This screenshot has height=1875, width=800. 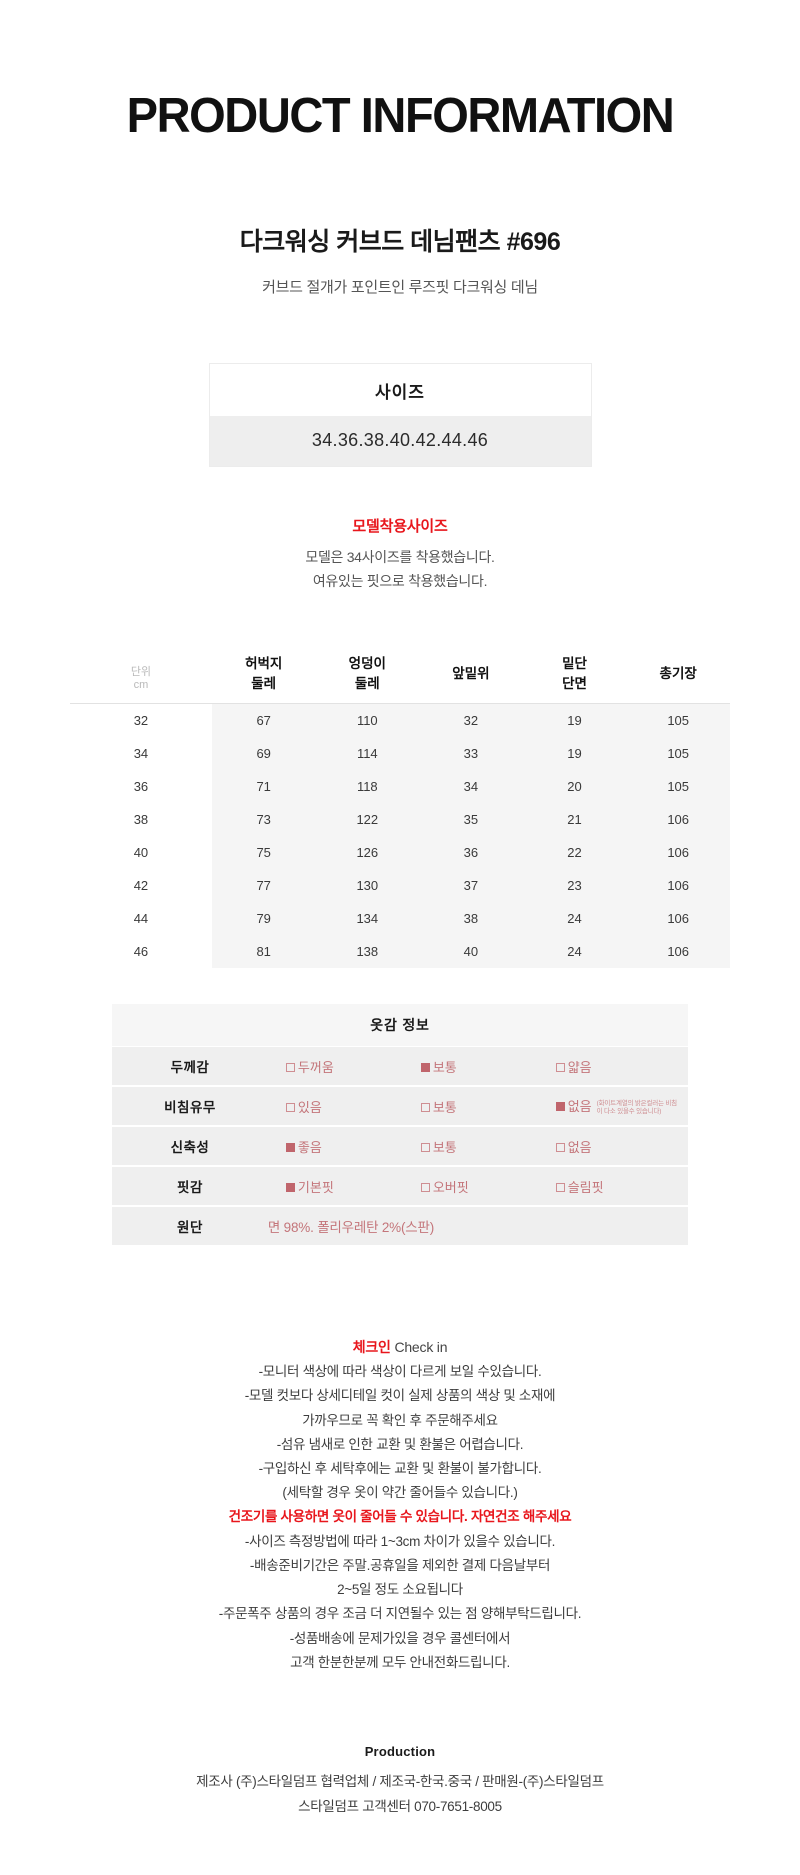 What do you see at coordinates (421, 1347) in the screenshot?
I see `checkin-title-en: Check in` at bounding box center [421, 1347].